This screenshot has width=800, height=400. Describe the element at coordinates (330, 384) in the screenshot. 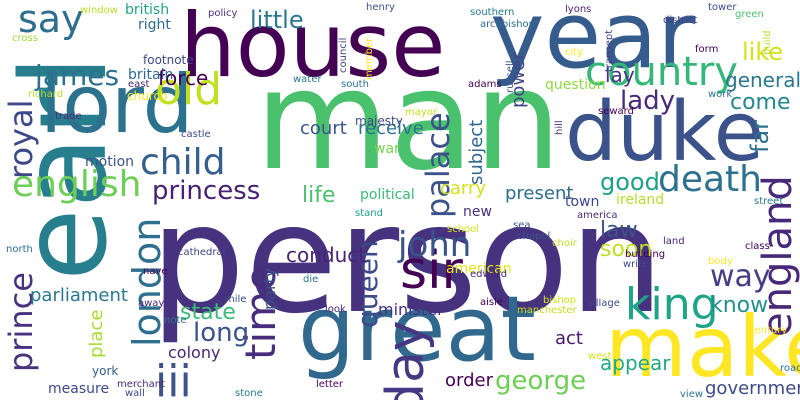

I see `word-letter: letter` at that location.